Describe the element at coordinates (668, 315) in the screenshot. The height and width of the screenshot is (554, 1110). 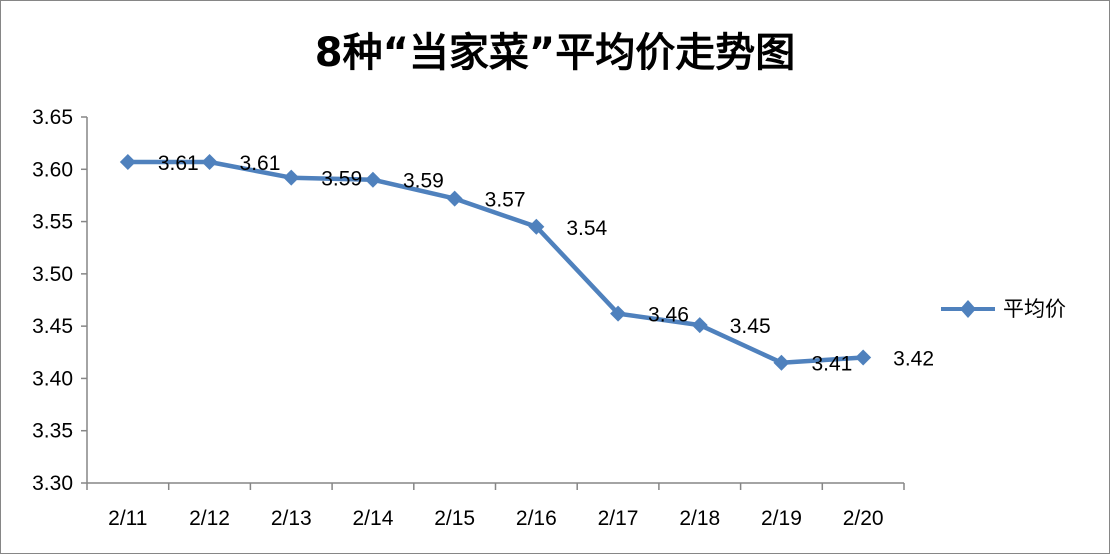
I see `data-label: 3.46` at that location.